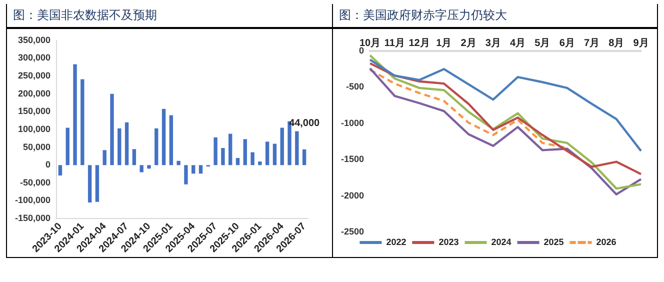 Image resolution: width=664 pixels, height=282 pixels. Describe the element at coordinates (468, 43) in the screenshot. I see `x-tick-label: 2月` at that location.